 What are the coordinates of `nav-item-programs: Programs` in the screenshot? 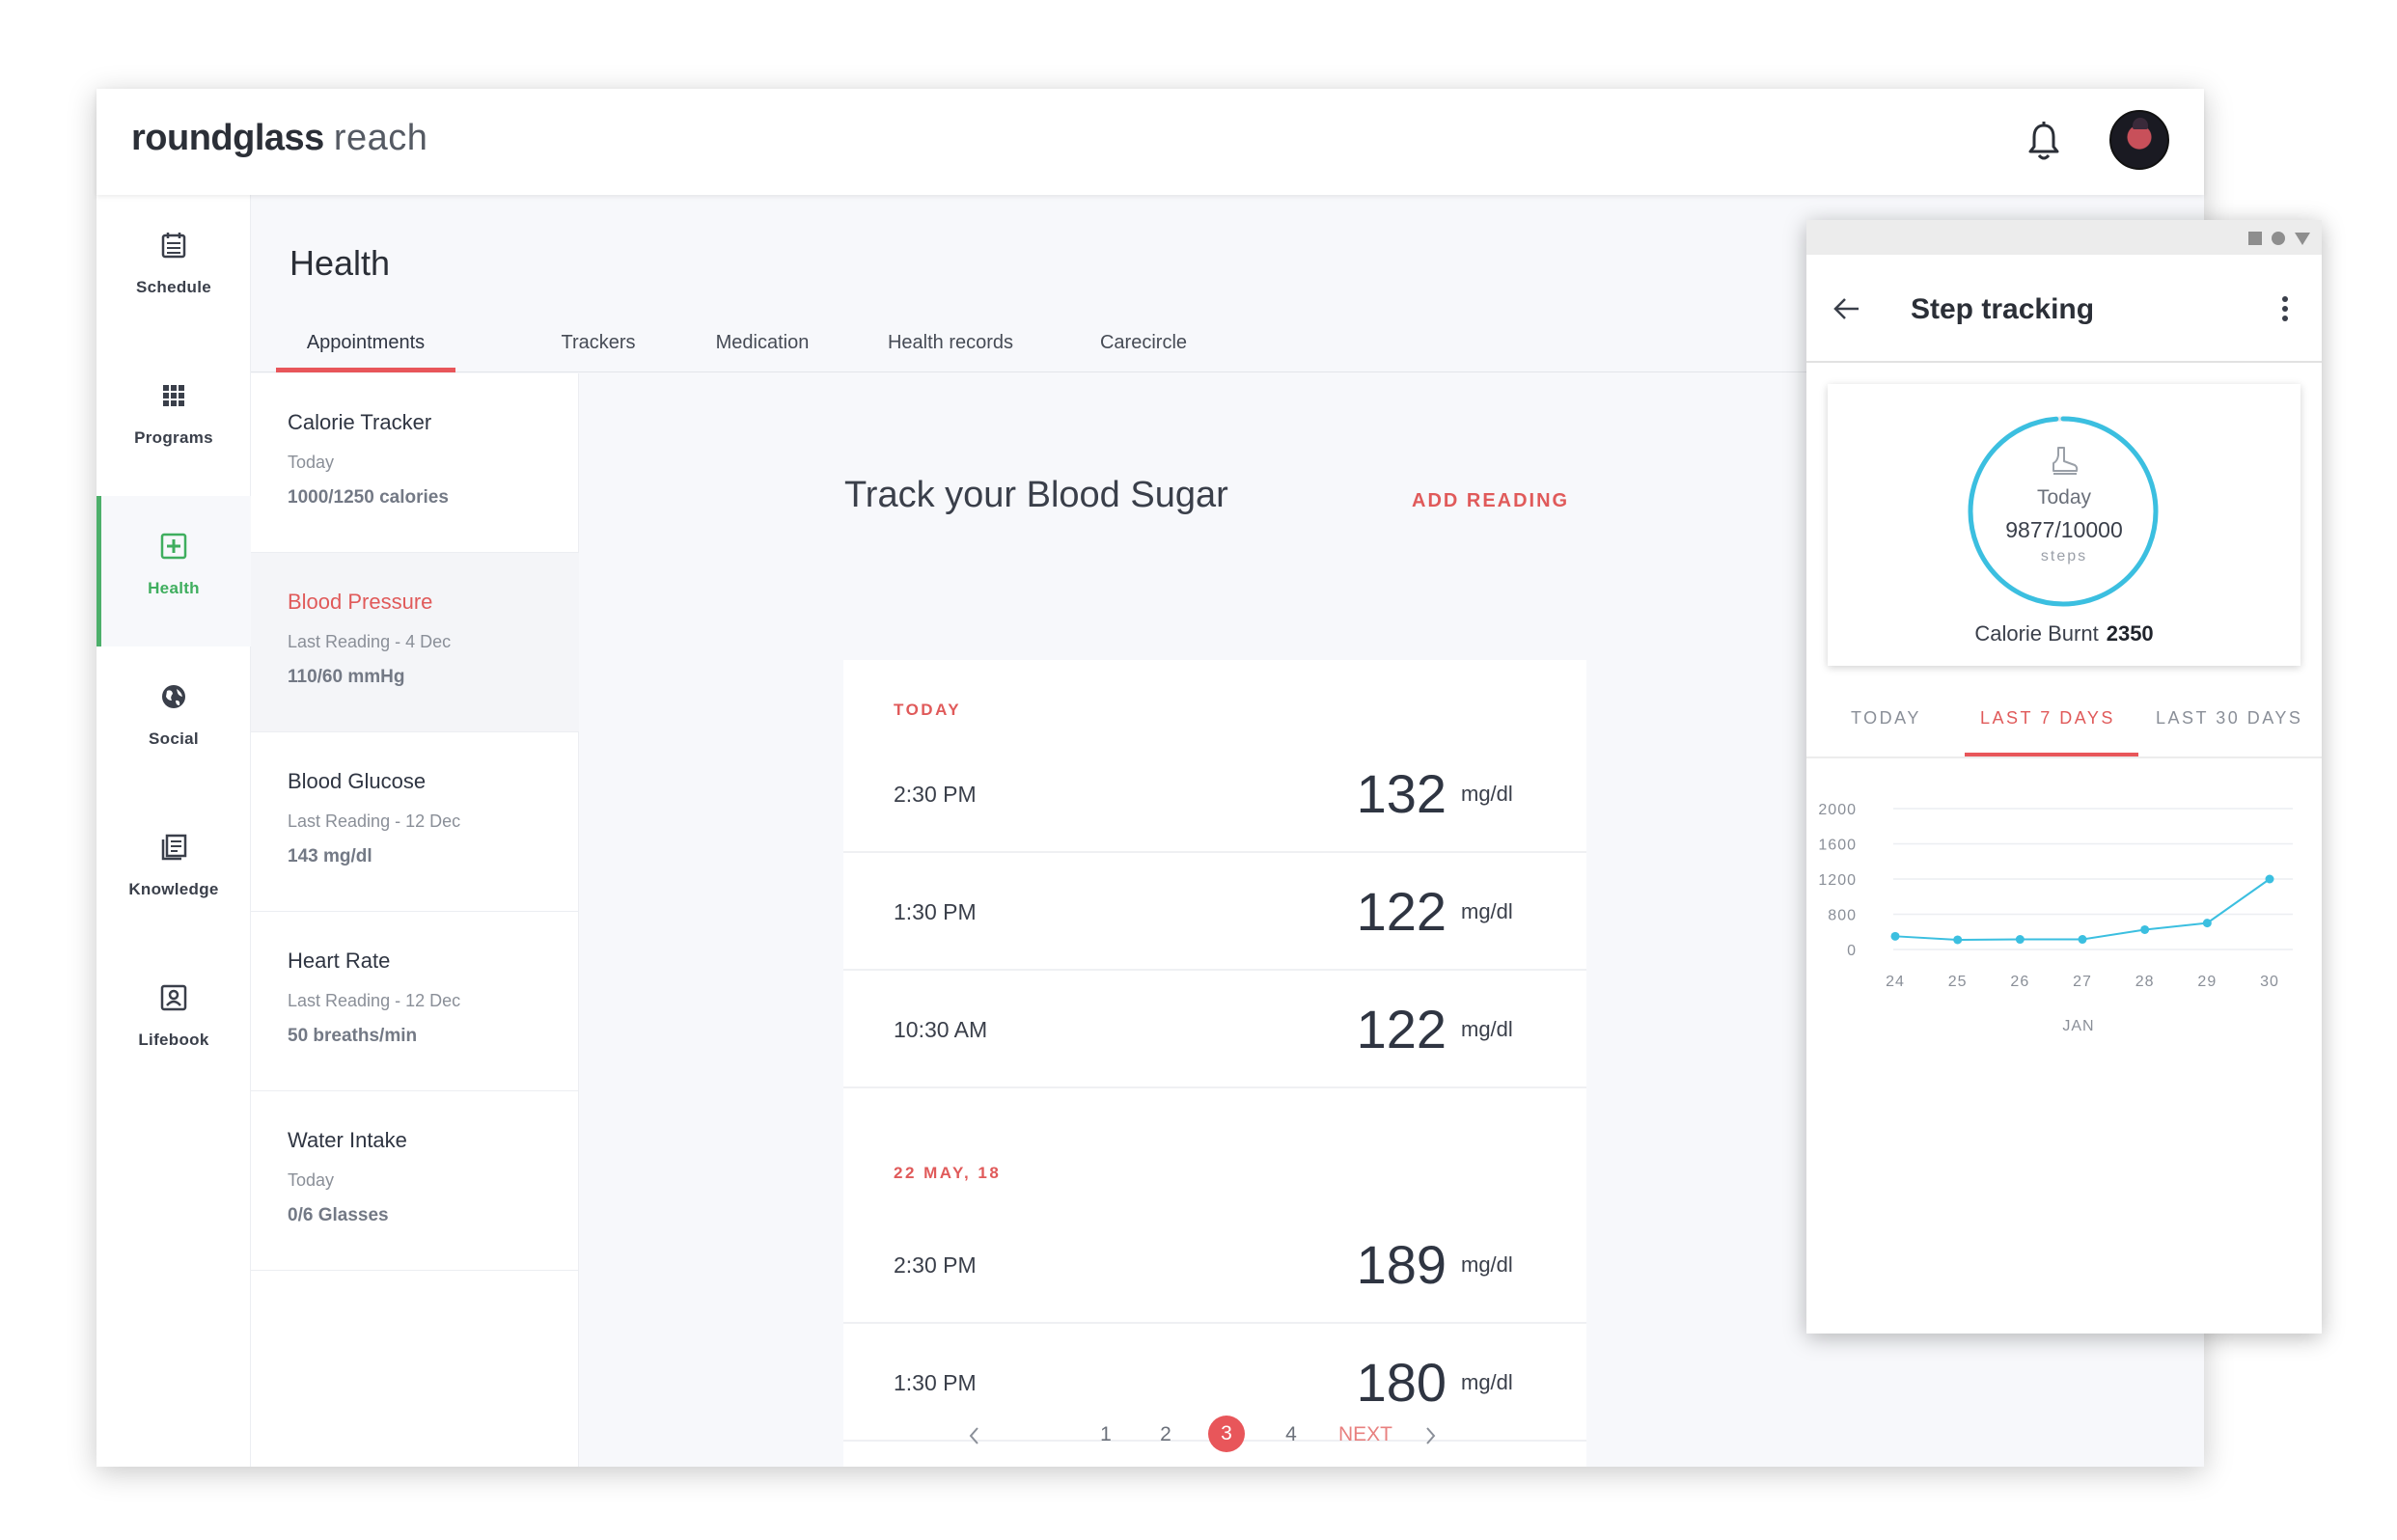 It's located at (173, 420).